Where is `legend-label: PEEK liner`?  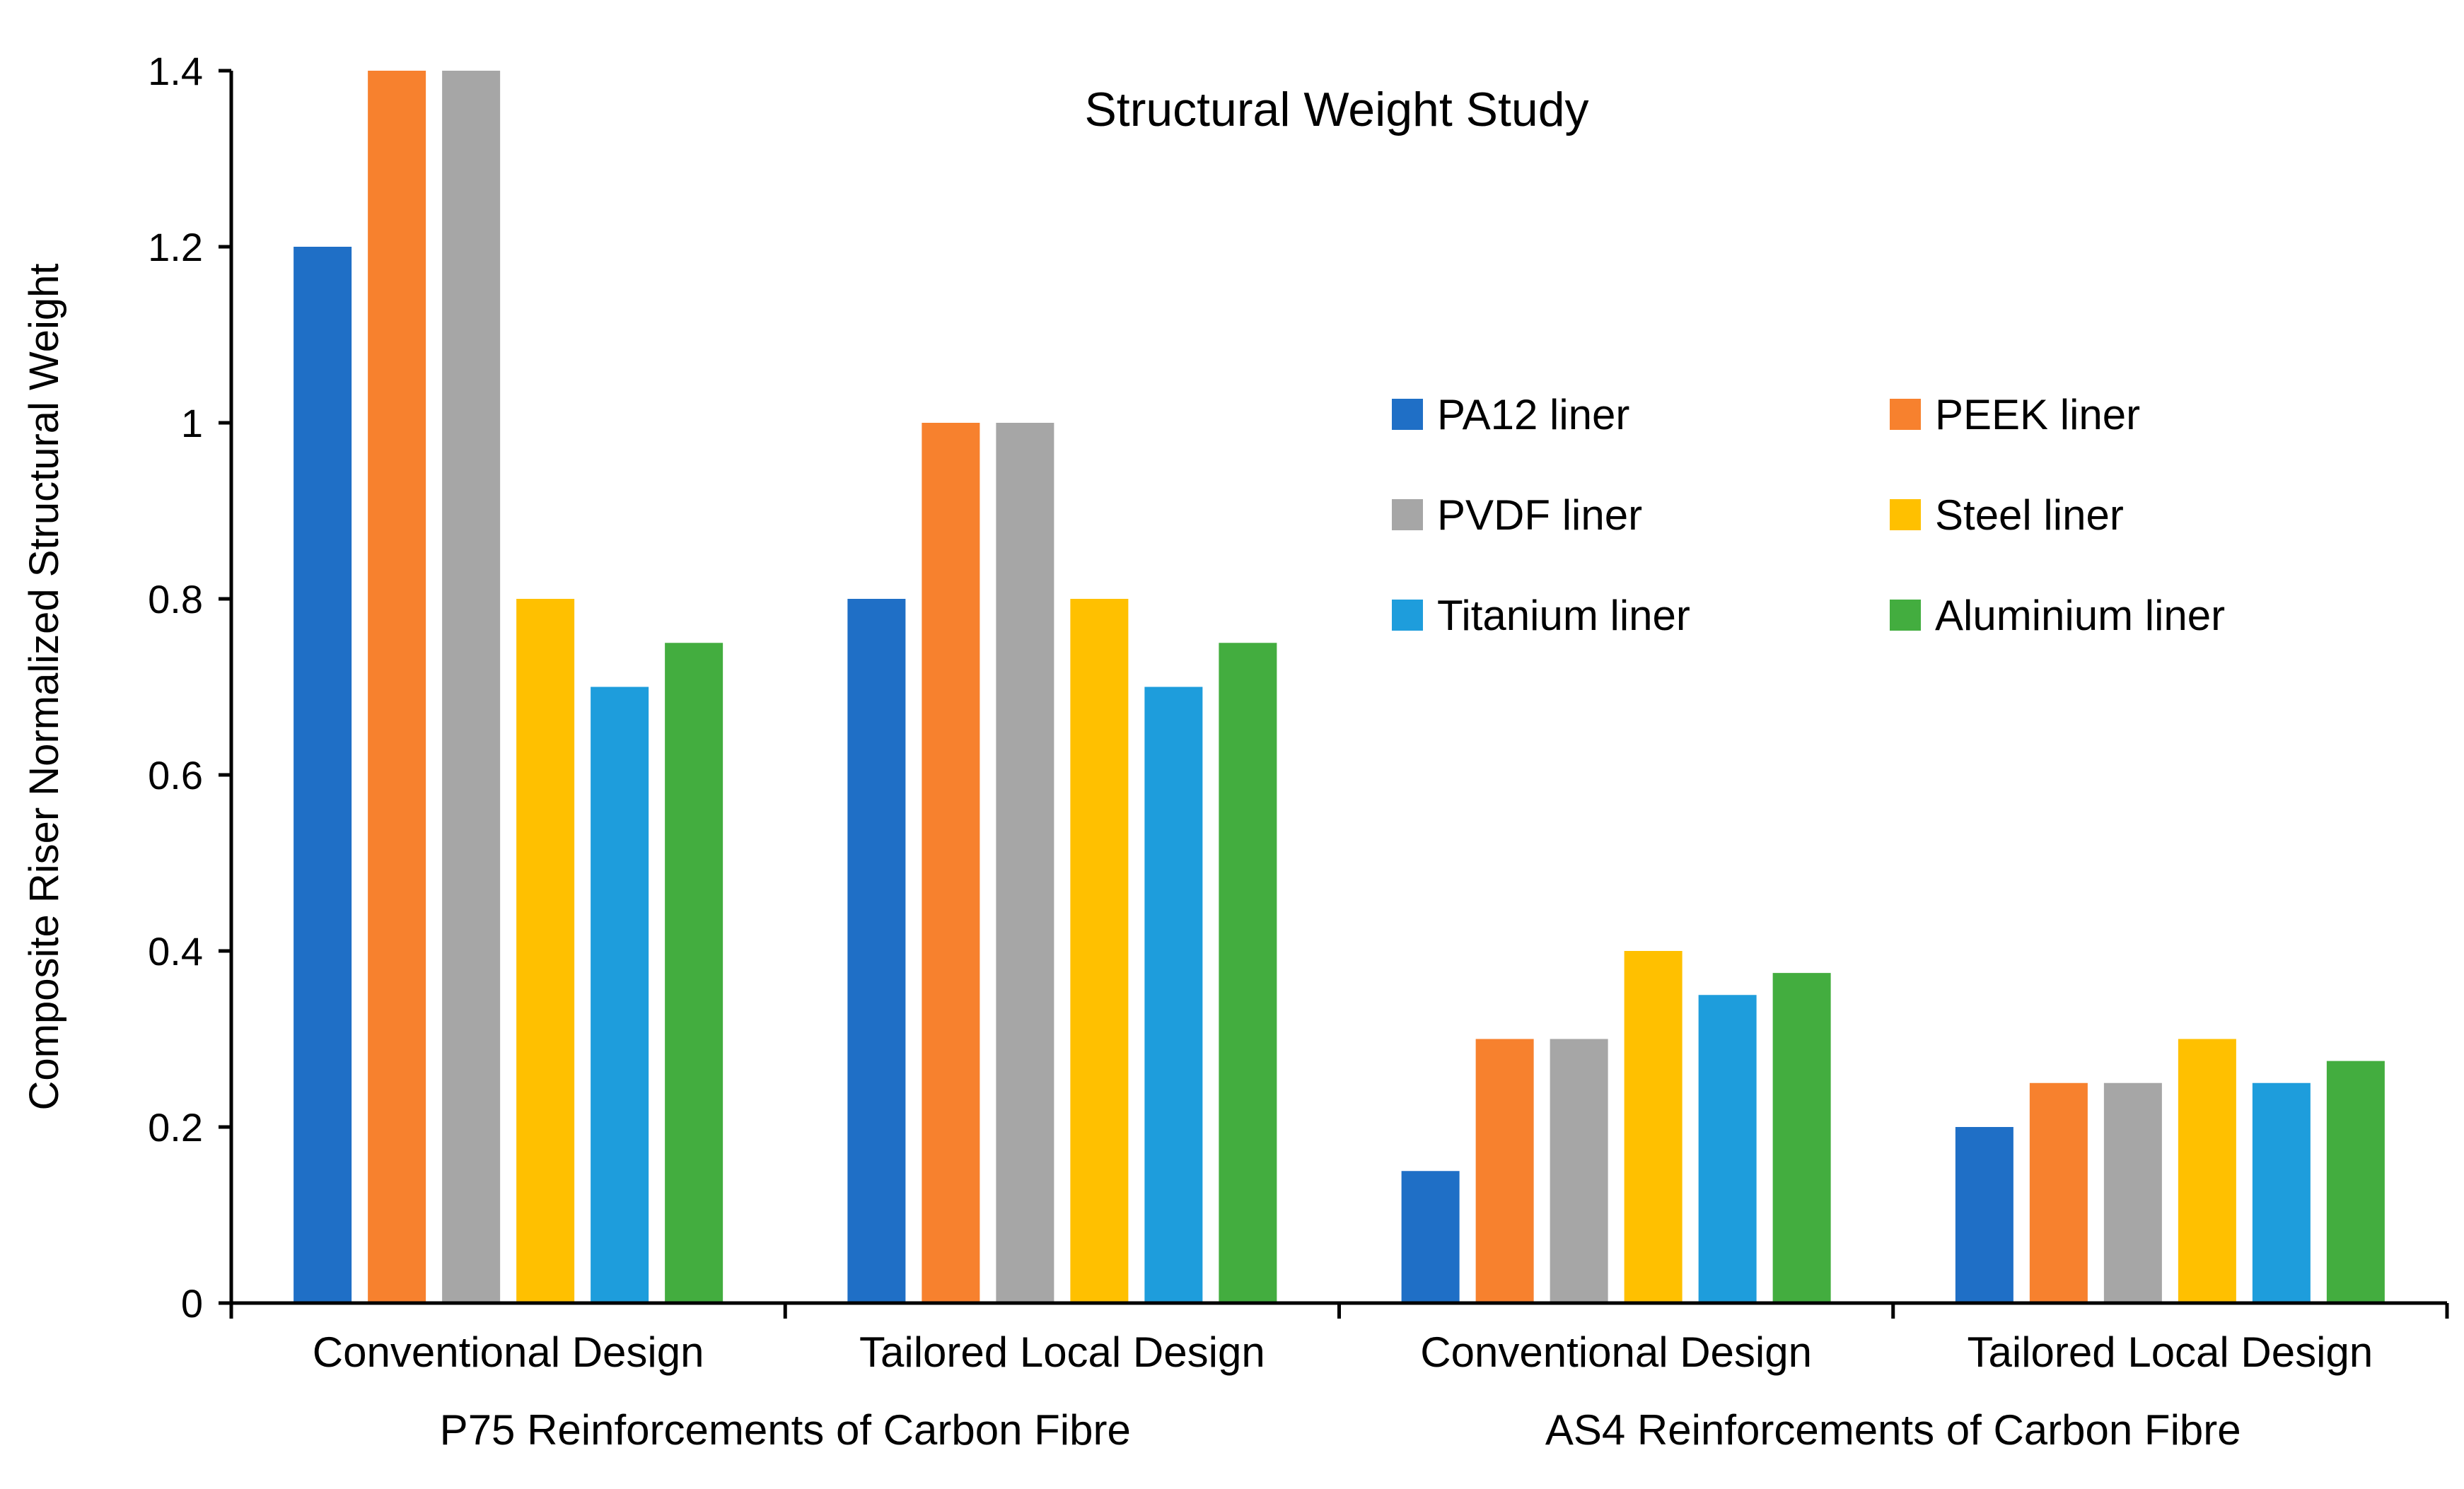 legend-label: PEEK liner is located at coordinates (2037, 415).